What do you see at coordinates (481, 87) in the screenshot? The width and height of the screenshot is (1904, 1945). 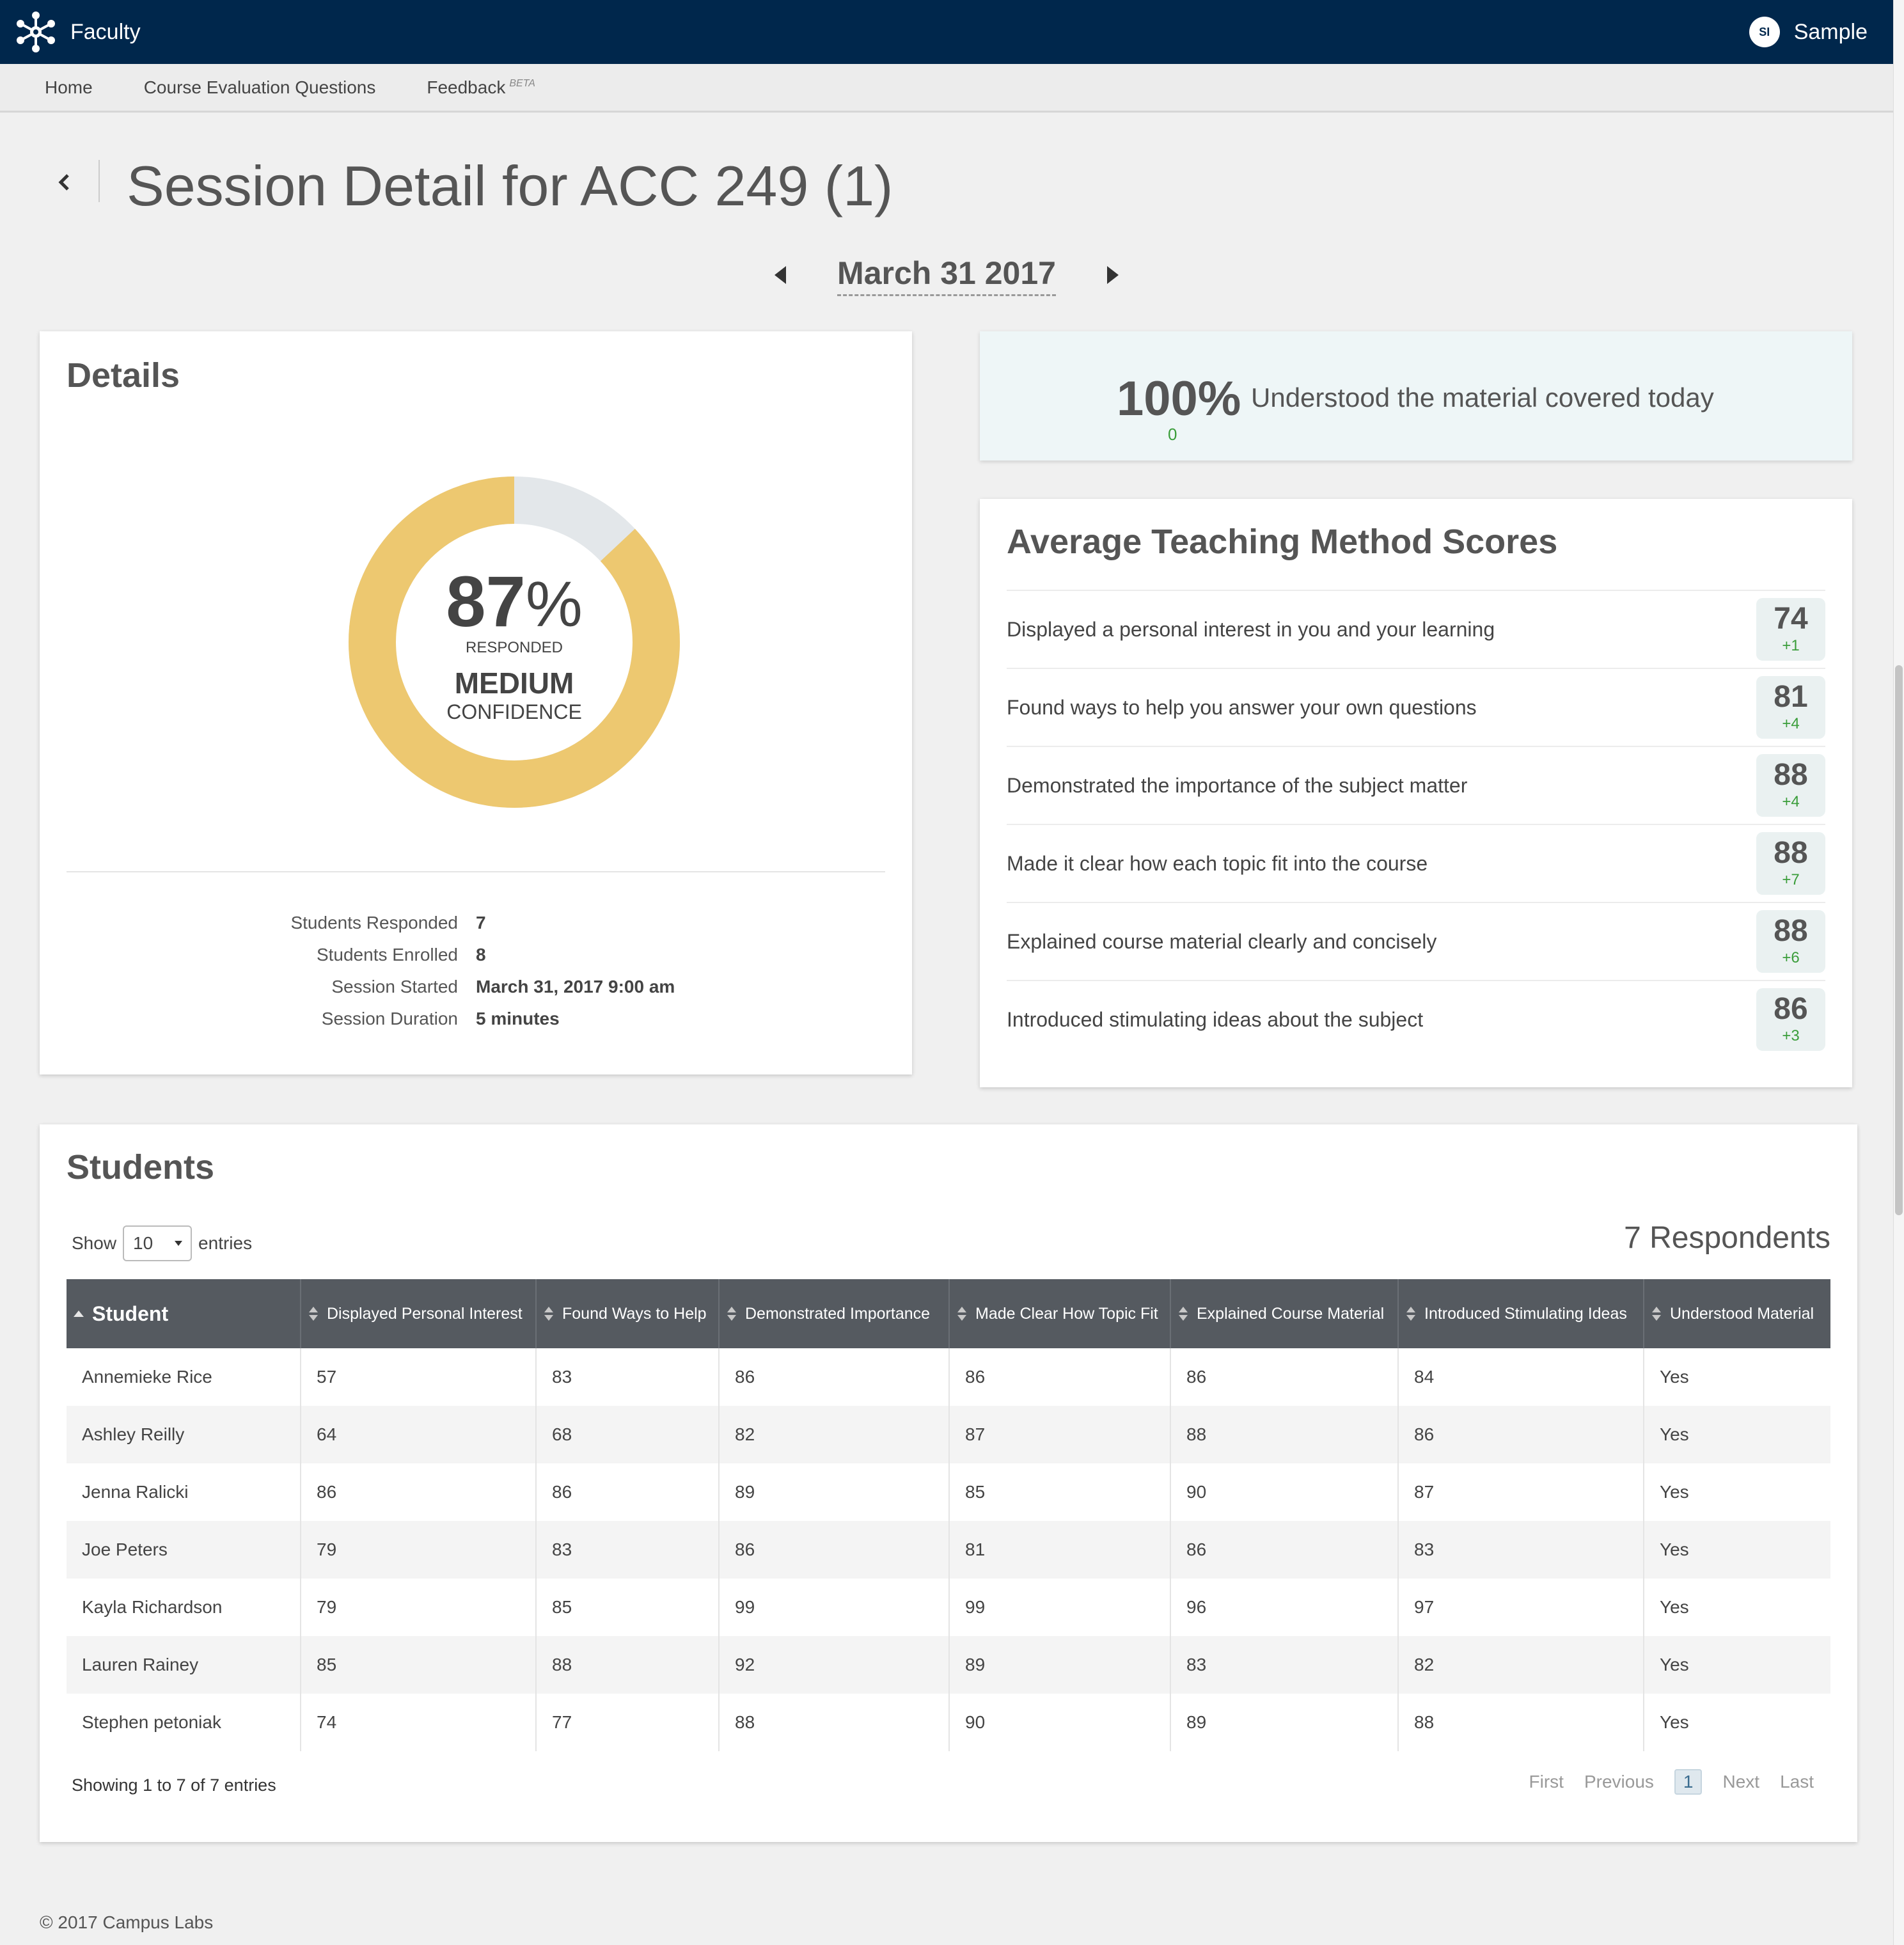 I see `nav-item-feedback: Feedback BETA` at bounding box center [481, 87].